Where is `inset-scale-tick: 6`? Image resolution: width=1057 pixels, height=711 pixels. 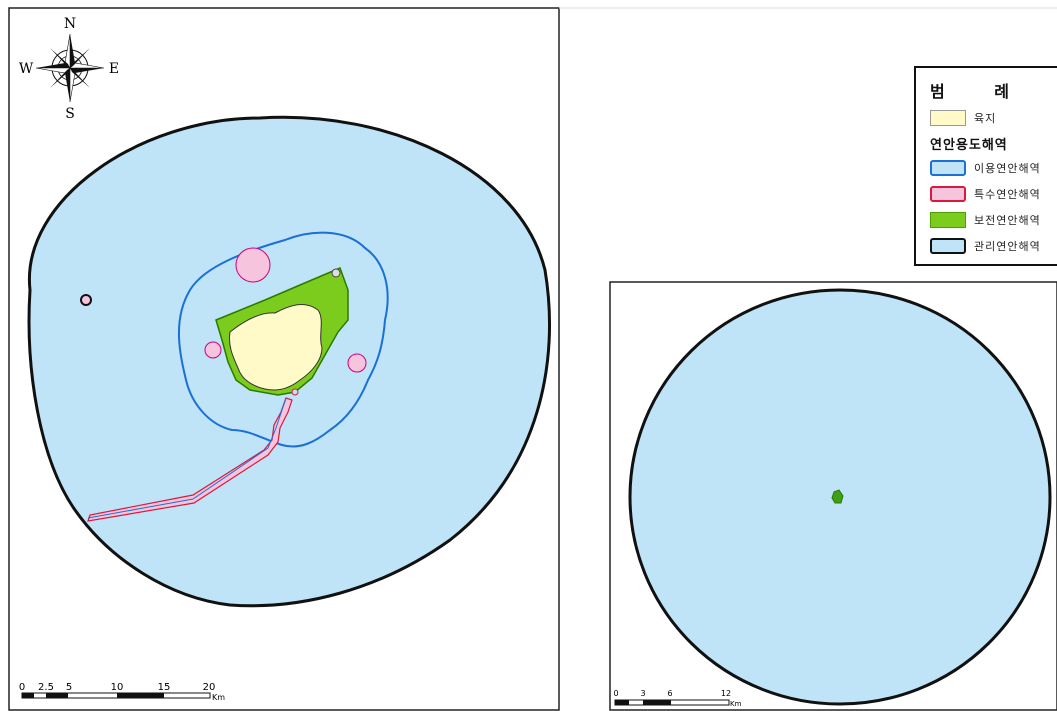 inset-scale-tick: 6 is located at coordinates (669, 693).